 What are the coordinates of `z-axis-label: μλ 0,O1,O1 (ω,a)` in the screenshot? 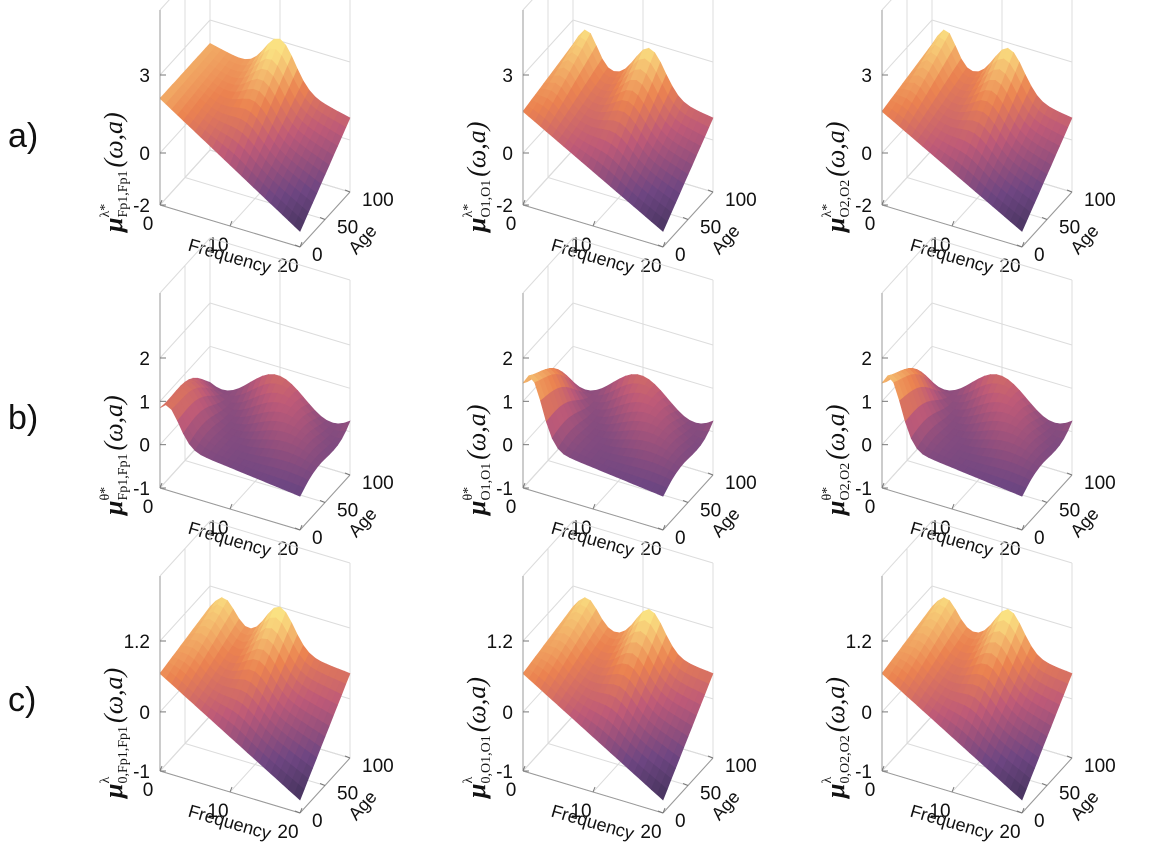 It's located at (477, 738).